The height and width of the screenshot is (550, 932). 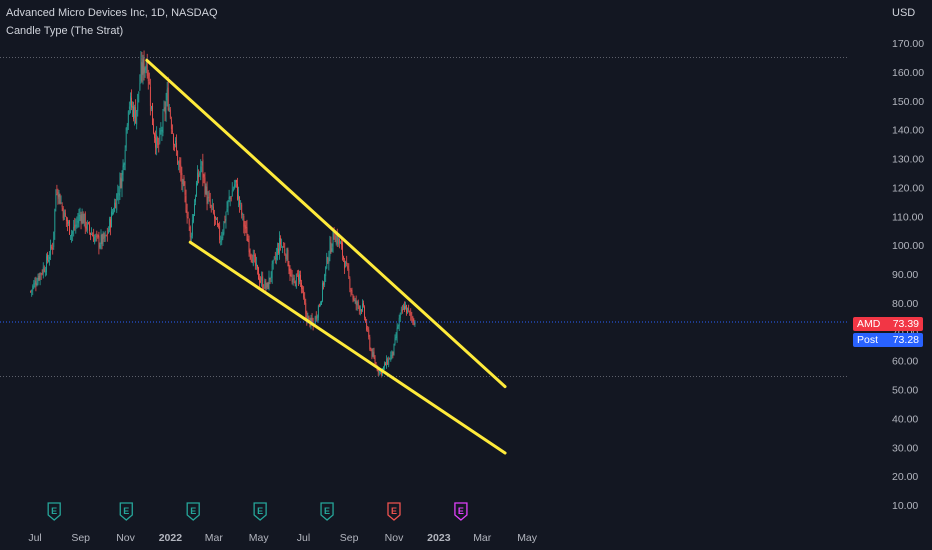 What do you see at coordinates (908, 188) in the screenshot?
I see `y-tick-label: 120.00` at bounding box center [908, 188].